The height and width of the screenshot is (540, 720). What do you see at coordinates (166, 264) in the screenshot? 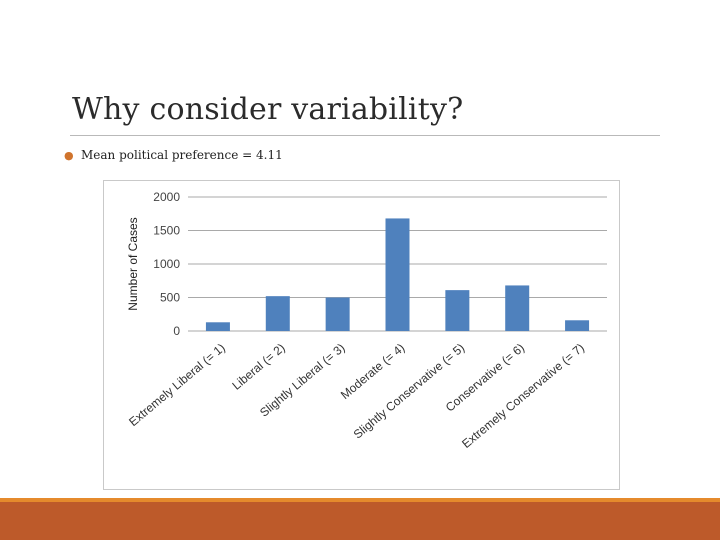
I see `y-tick-label: 1000` at bounding box center [166, 264].